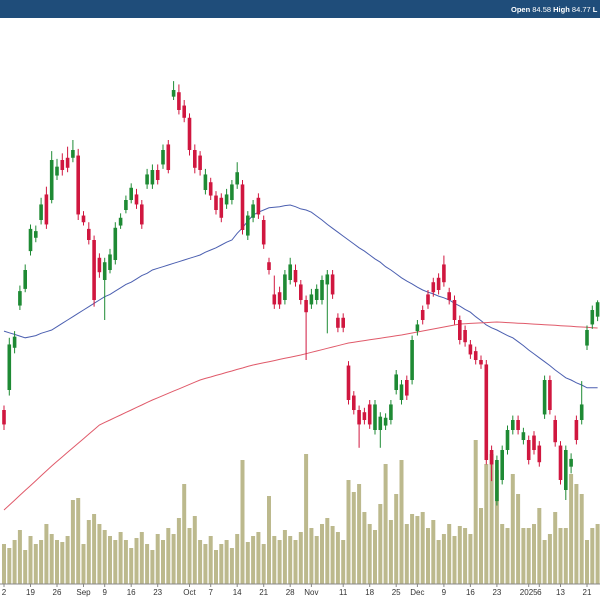 The width and height of the screenshot is (600, 600). What do you see at coordinates (554, 9) in the screenshot?
I see `ohlc-readout: Open 84.58 High 84.77 L` at bounding box center [554, 9].